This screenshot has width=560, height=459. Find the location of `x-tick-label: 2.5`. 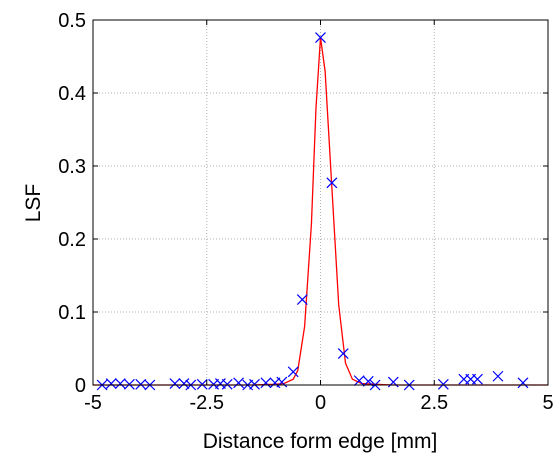

x-tick-label: 2.5 is located at coordinates (434, 403).